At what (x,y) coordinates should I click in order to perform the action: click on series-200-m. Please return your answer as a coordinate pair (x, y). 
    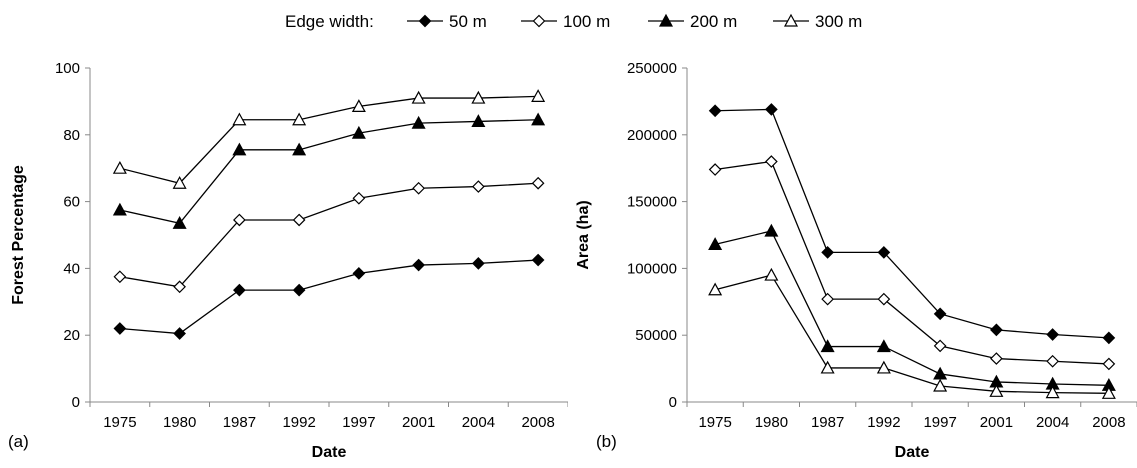
    Looking at the image, I should click on (329, 170).